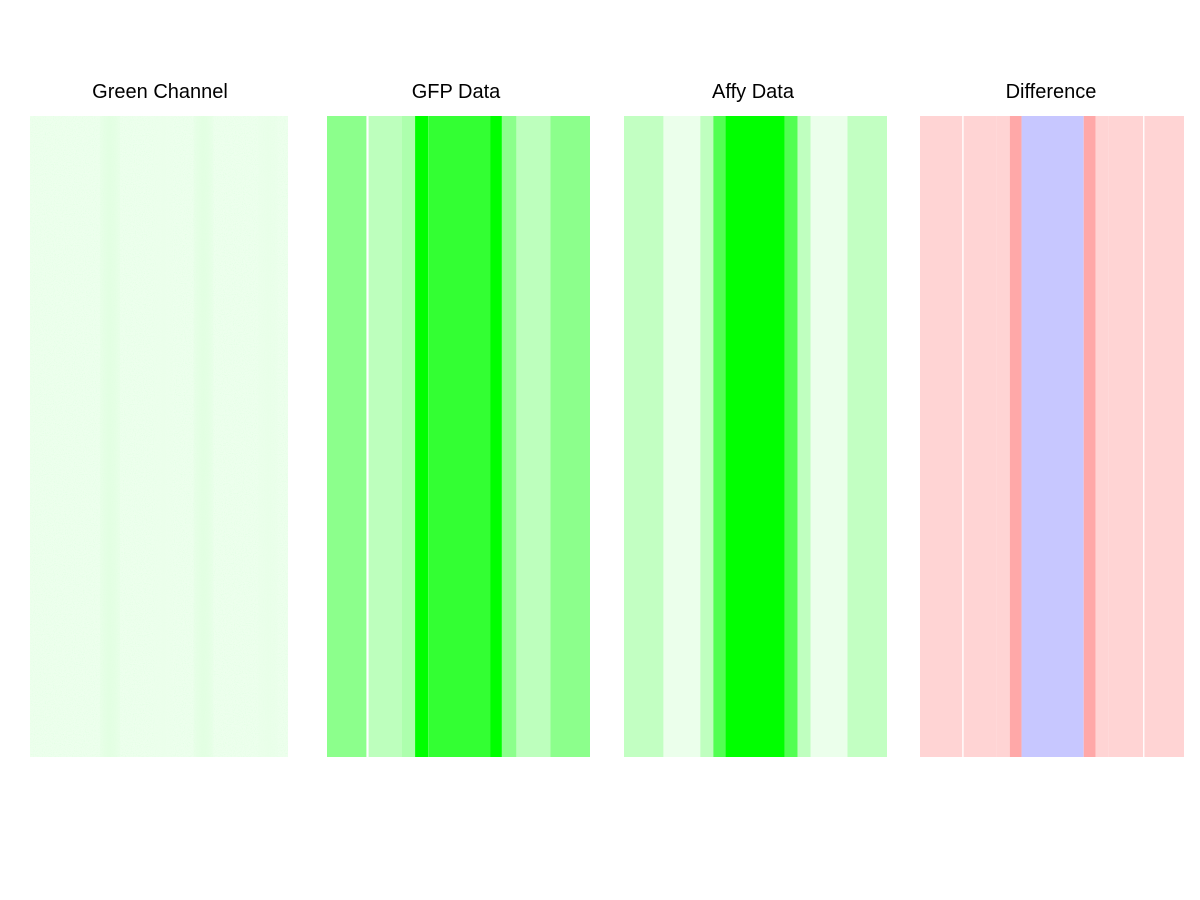  What do you see at coordinates (1051, 92) in the screenshot?
I see `panel-title-difference: Difference` at bounding box center [1051, 92].